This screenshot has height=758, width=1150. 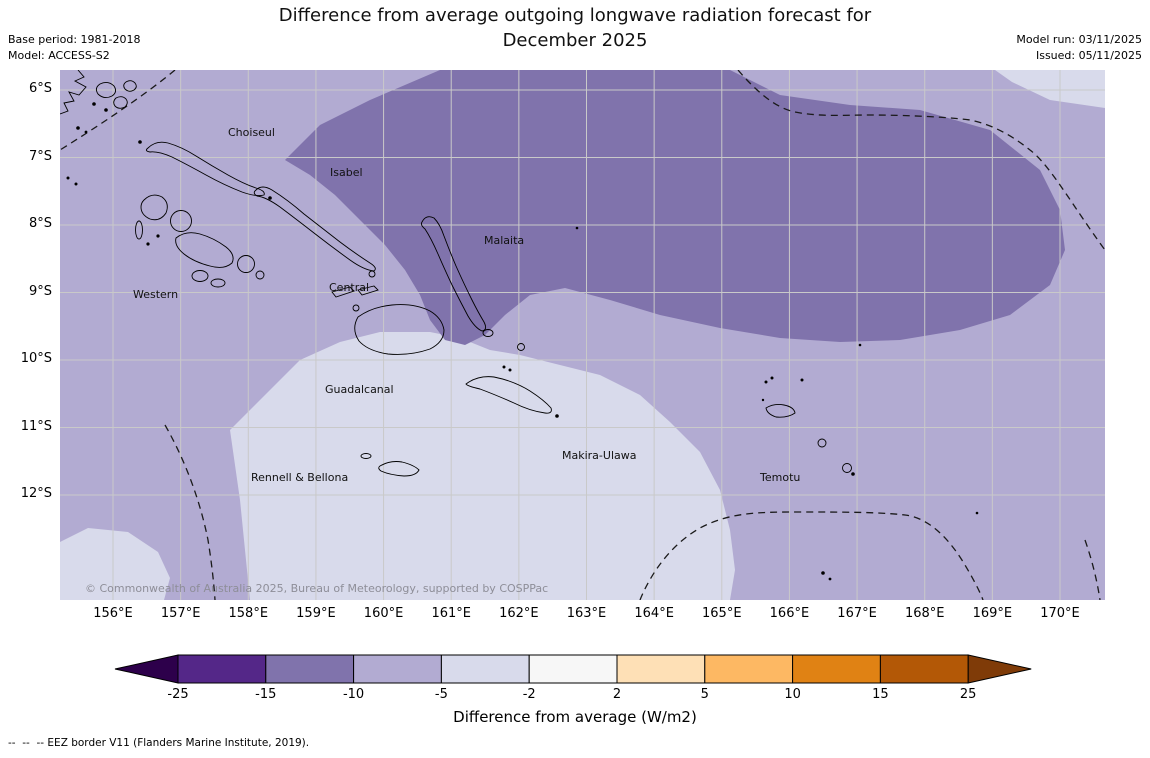 I want to click on island-outline-gatokae, so click(x=260, y=275).